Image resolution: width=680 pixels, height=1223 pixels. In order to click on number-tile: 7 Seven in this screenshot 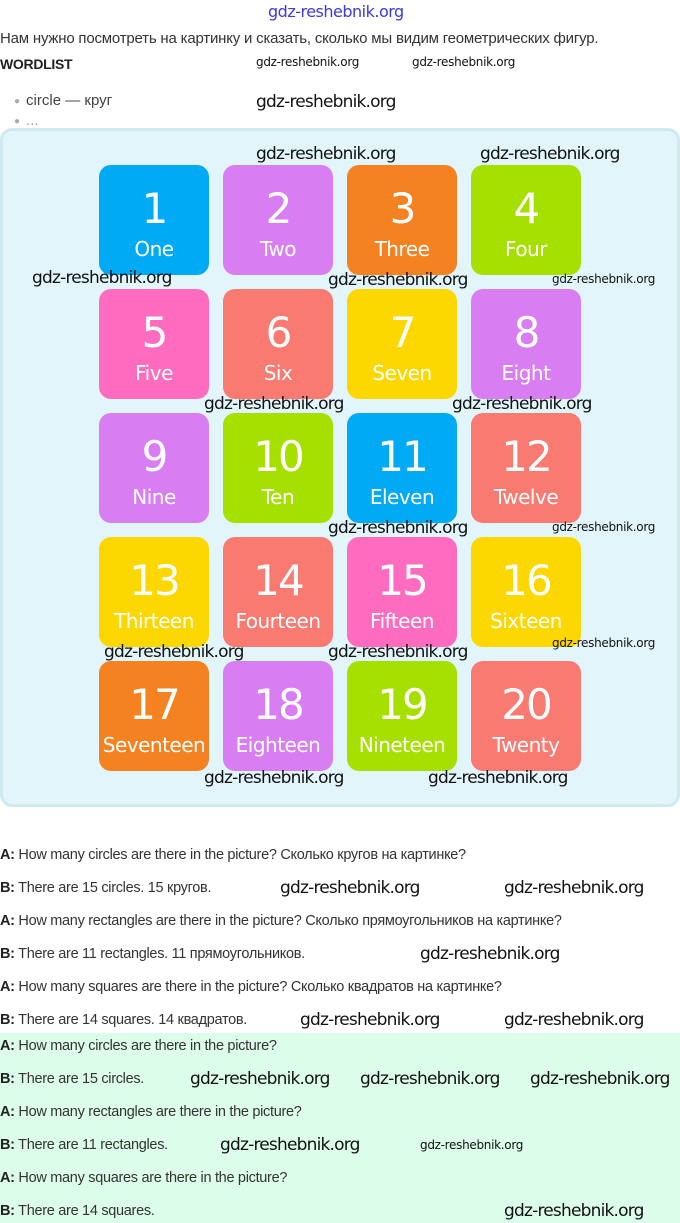, I will do `click(402, 344)`.